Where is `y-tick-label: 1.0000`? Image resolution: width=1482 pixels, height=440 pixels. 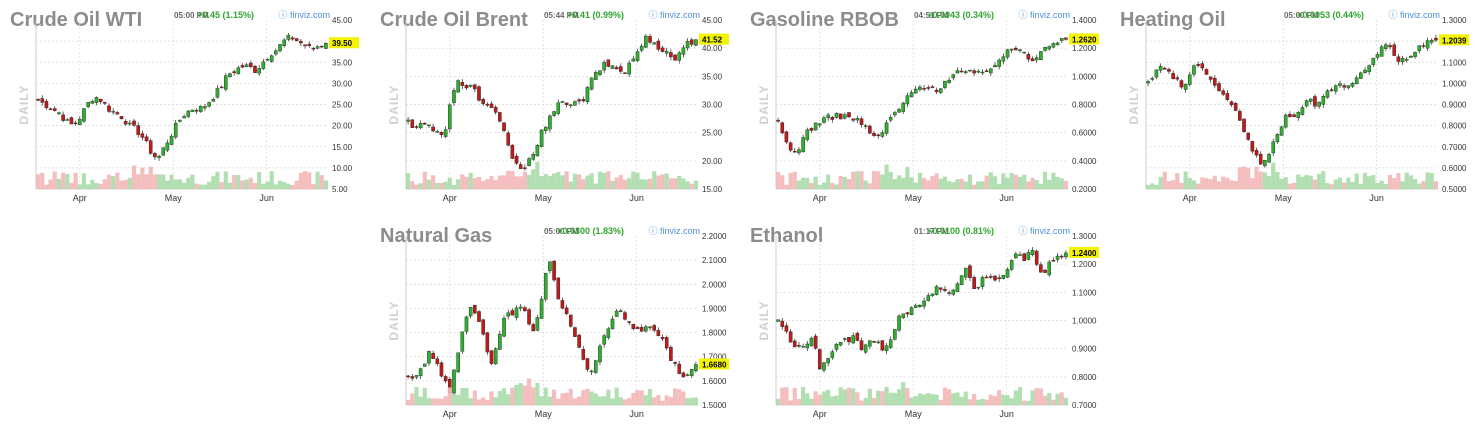
y-tick-label: 1.0000 is located at coordinates (1084, 321).